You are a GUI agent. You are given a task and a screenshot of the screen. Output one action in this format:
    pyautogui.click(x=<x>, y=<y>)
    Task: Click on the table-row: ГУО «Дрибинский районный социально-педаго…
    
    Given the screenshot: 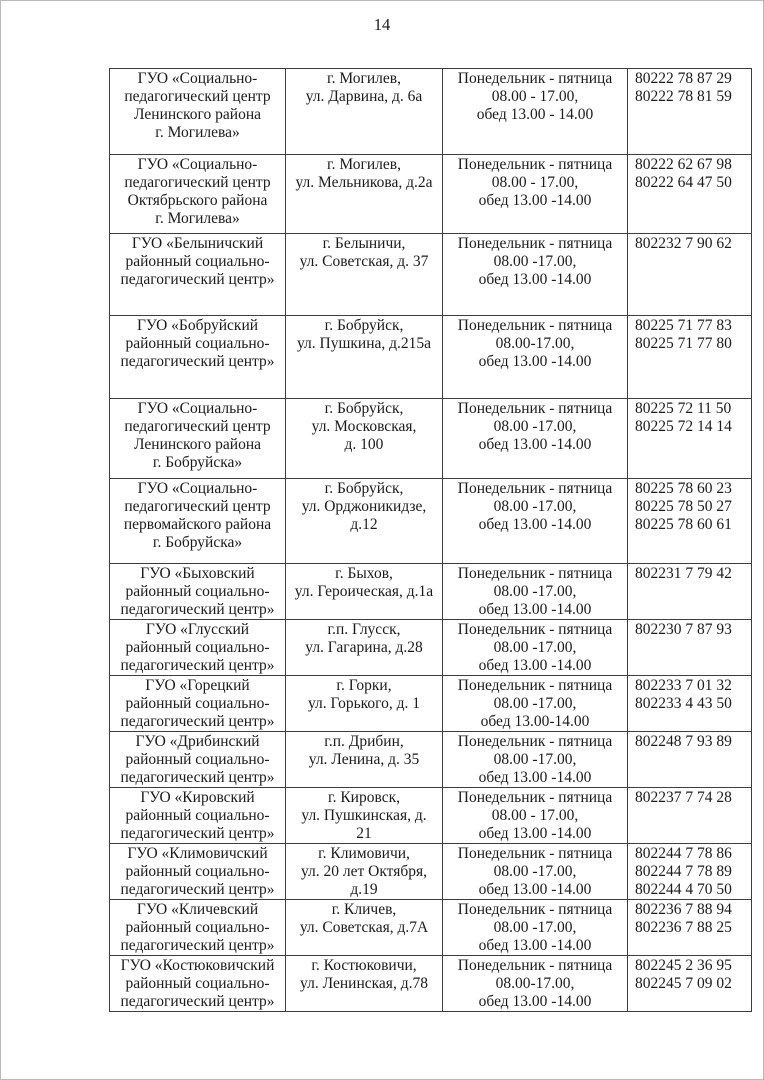 What is the action you would take?
    pyautogui.click(x=430, y=759)
    